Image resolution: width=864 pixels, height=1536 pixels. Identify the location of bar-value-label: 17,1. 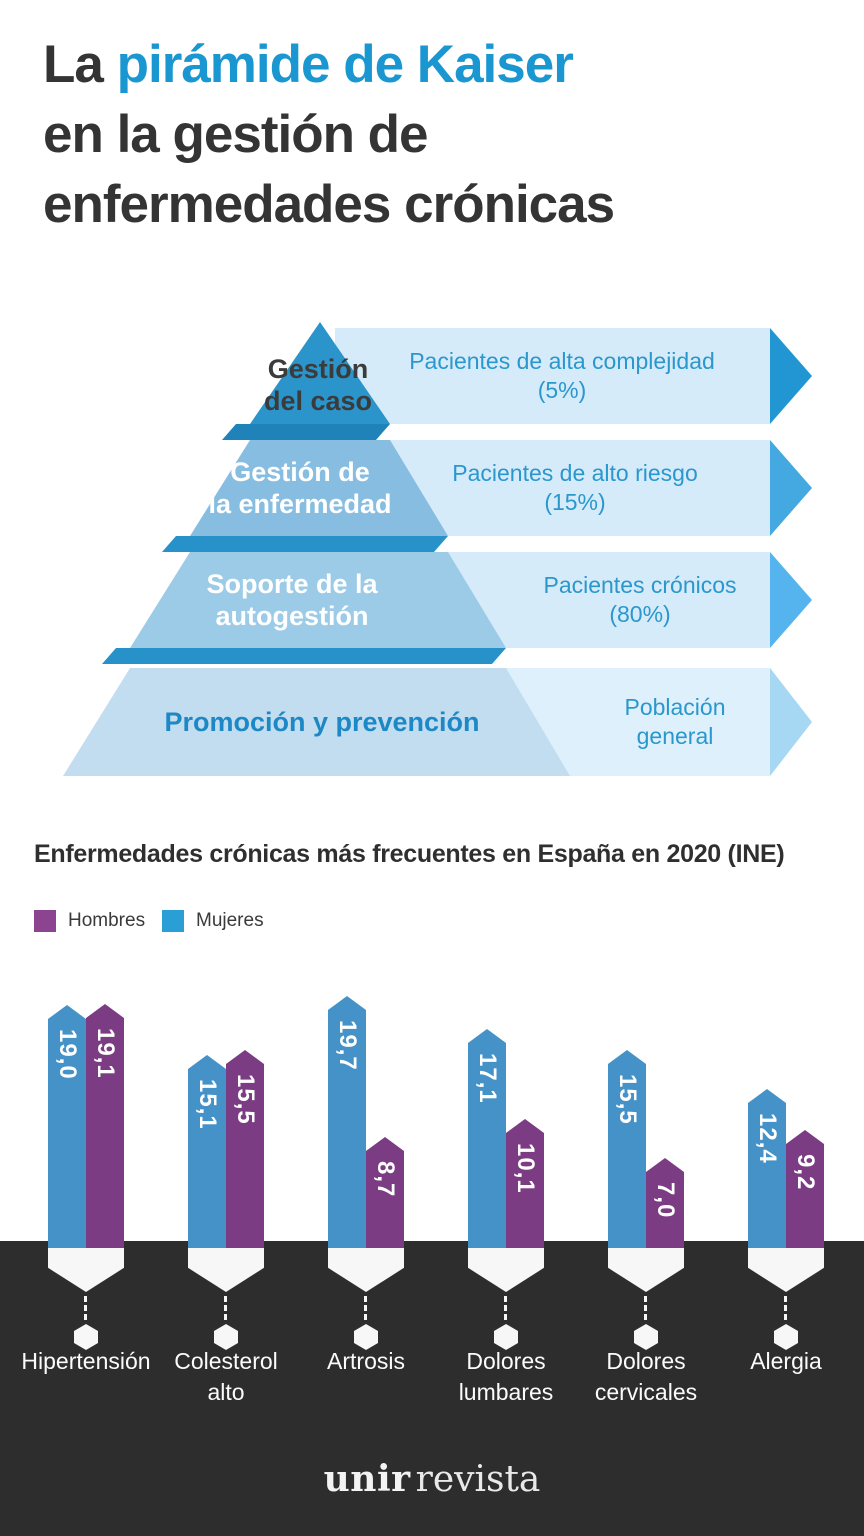
(487, 1078).